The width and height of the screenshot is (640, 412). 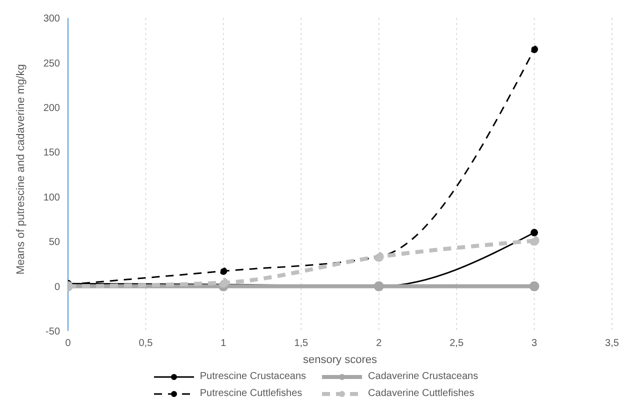 I want to click on y-axis-title: Means of putrescine and cadaverine mg/kg, so click(x=20, y=169).